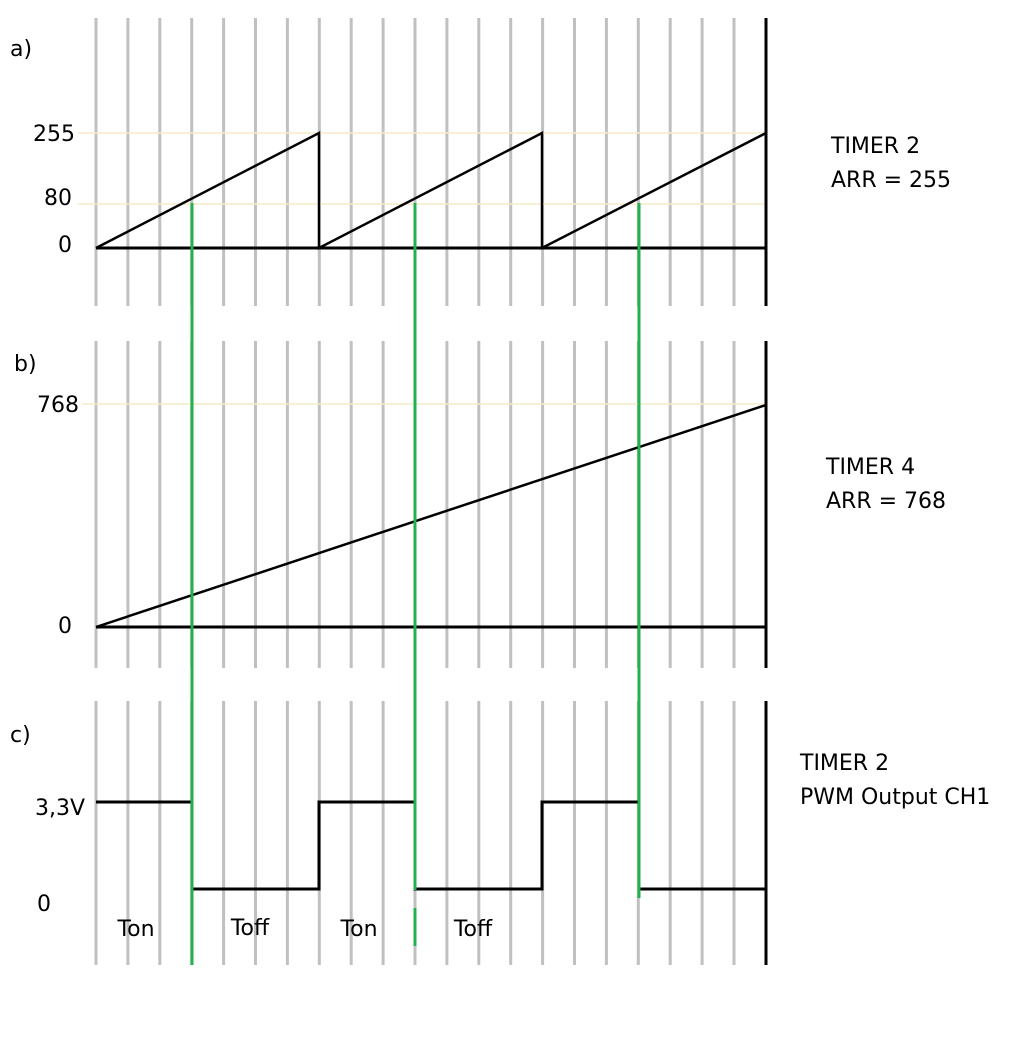  I want to click on panel-a-caption-line1: TIMER 2, so click(875, 146).